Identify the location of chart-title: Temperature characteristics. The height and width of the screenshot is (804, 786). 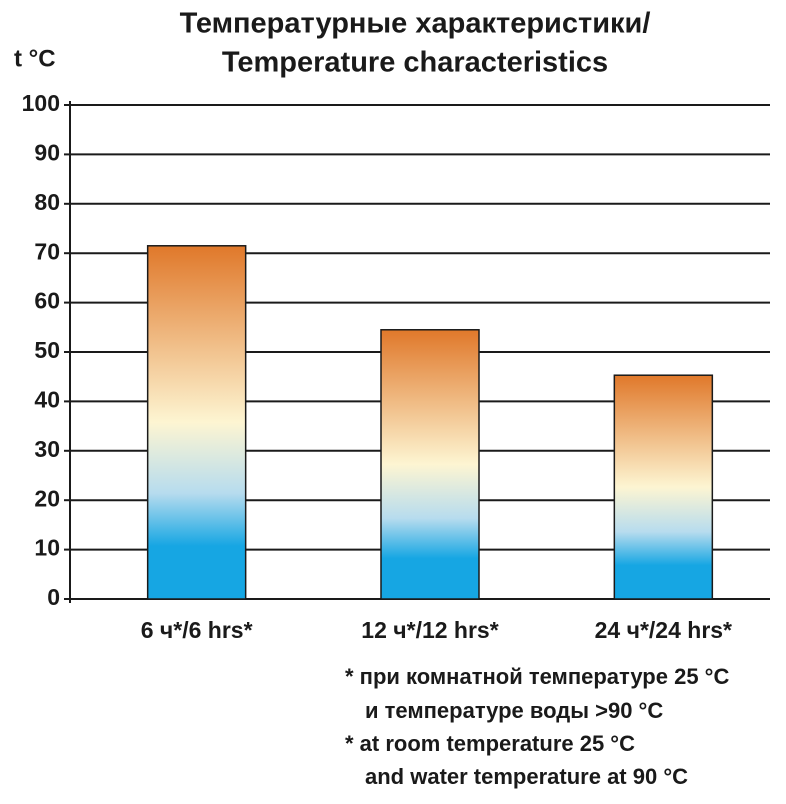
(415, 63).